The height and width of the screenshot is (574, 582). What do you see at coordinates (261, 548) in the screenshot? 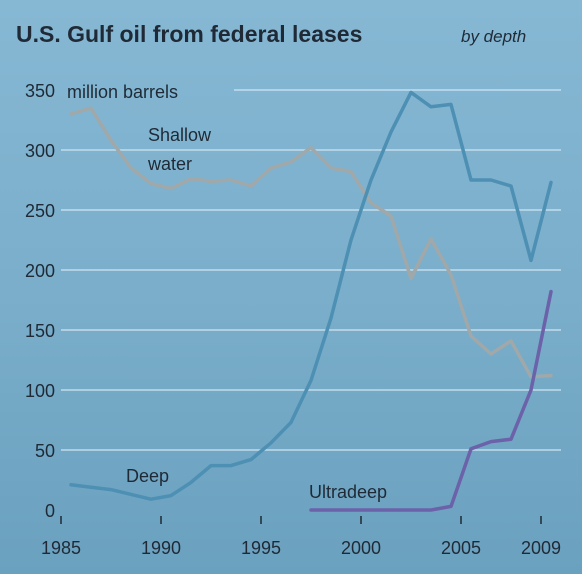
I see `x-tick-label-1995: 1995` at bounding box center [261, 548].